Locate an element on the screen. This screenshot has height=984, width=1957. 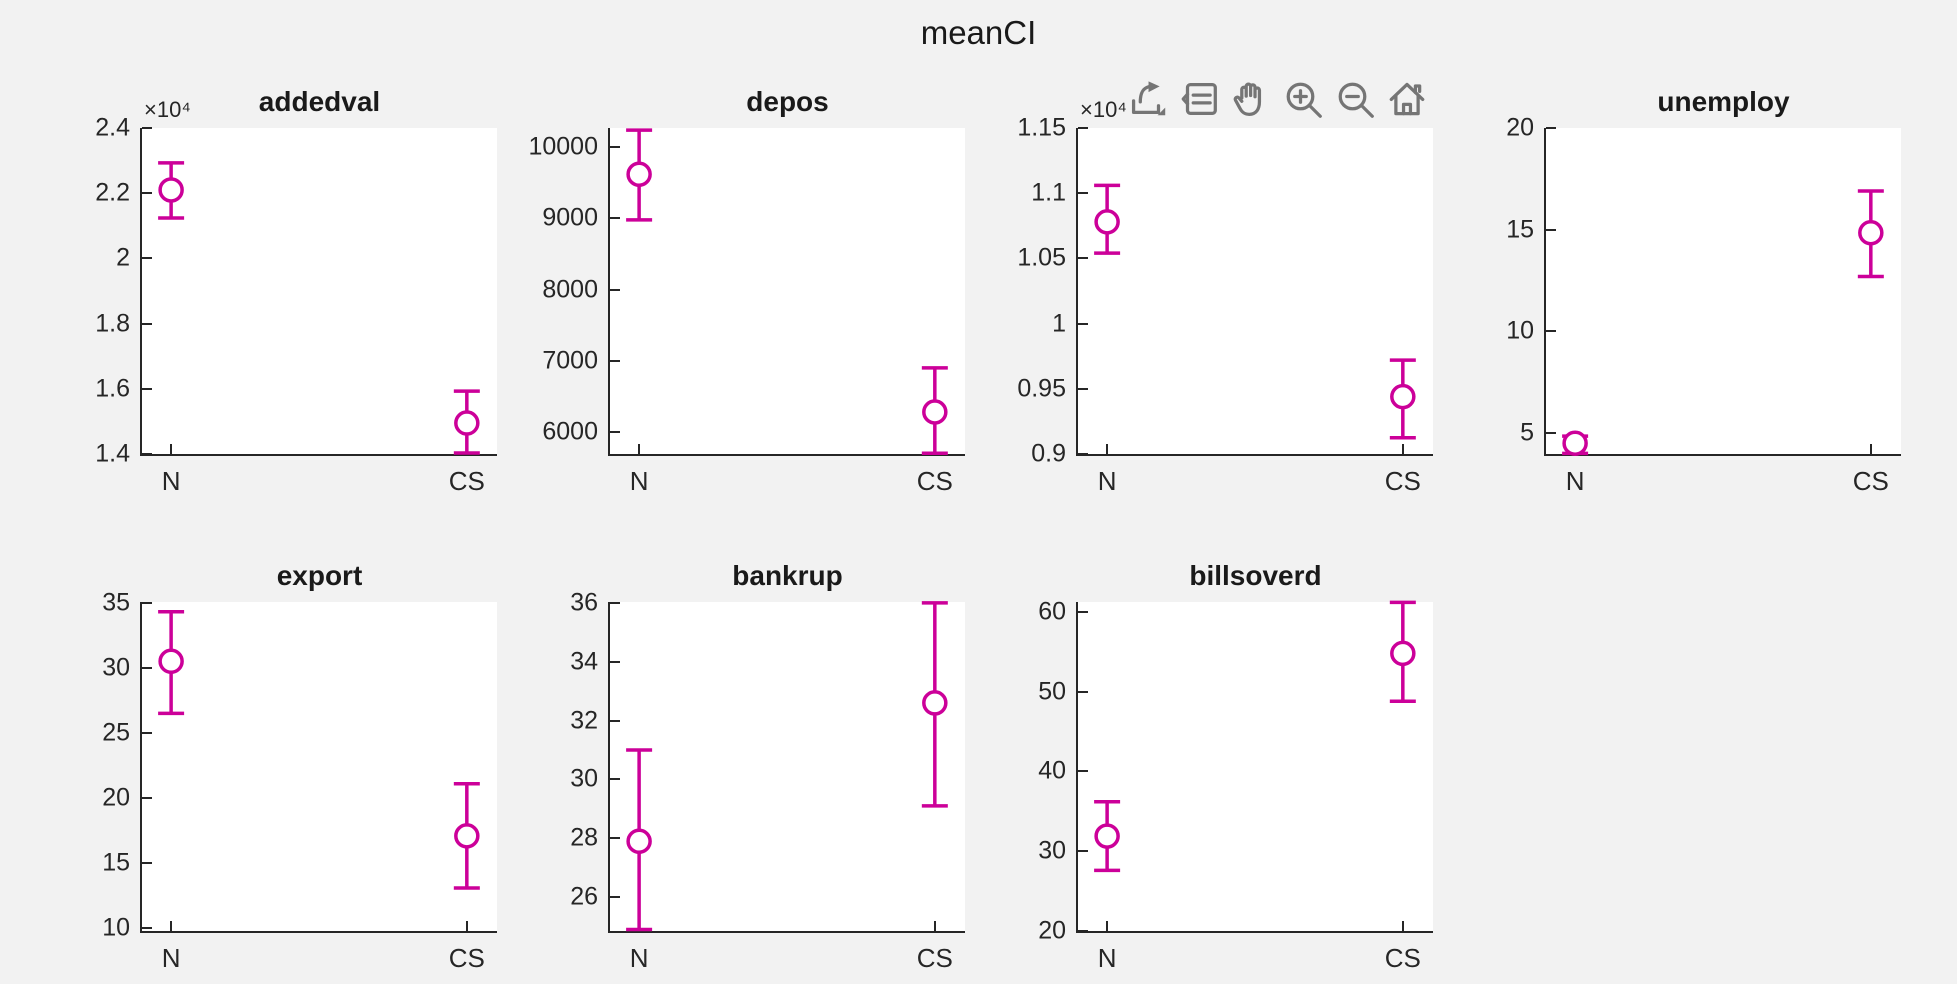
subplot-billsoverd-y-tick-label: 60 is located at coordinates (1052, 611).